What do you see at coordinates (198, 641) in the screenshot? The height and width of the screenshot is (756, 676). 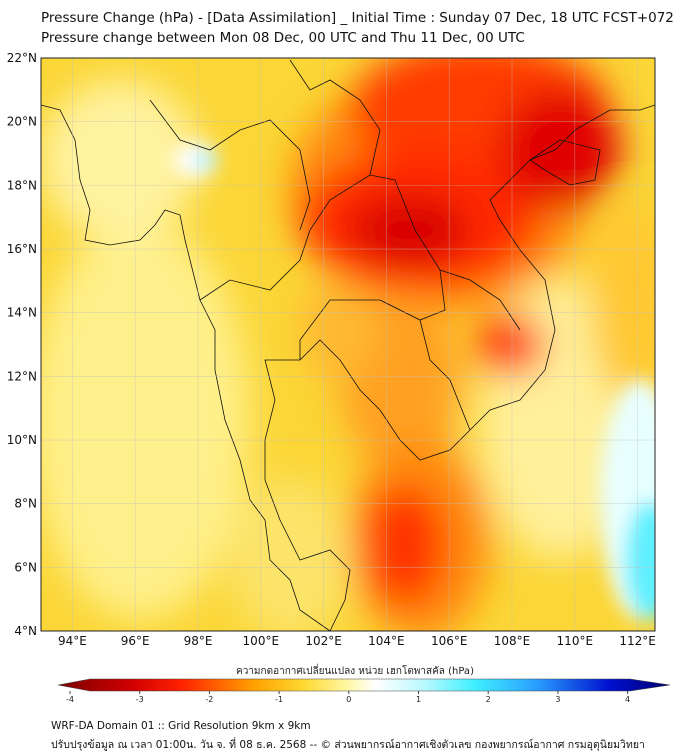 I see `lon-label: 98°E` at bounding box center [198, 641].